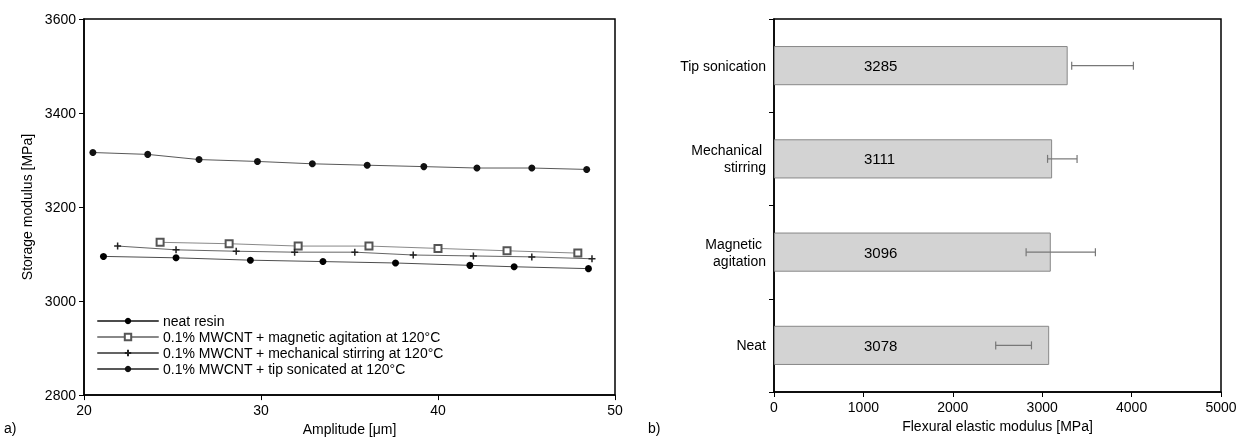 The height and width of the screenshot is (441, 1242). What do you see at coordinates (881, 345) in the screenshot?
I see `data-label: 3078` at bounding box center [881, 345].